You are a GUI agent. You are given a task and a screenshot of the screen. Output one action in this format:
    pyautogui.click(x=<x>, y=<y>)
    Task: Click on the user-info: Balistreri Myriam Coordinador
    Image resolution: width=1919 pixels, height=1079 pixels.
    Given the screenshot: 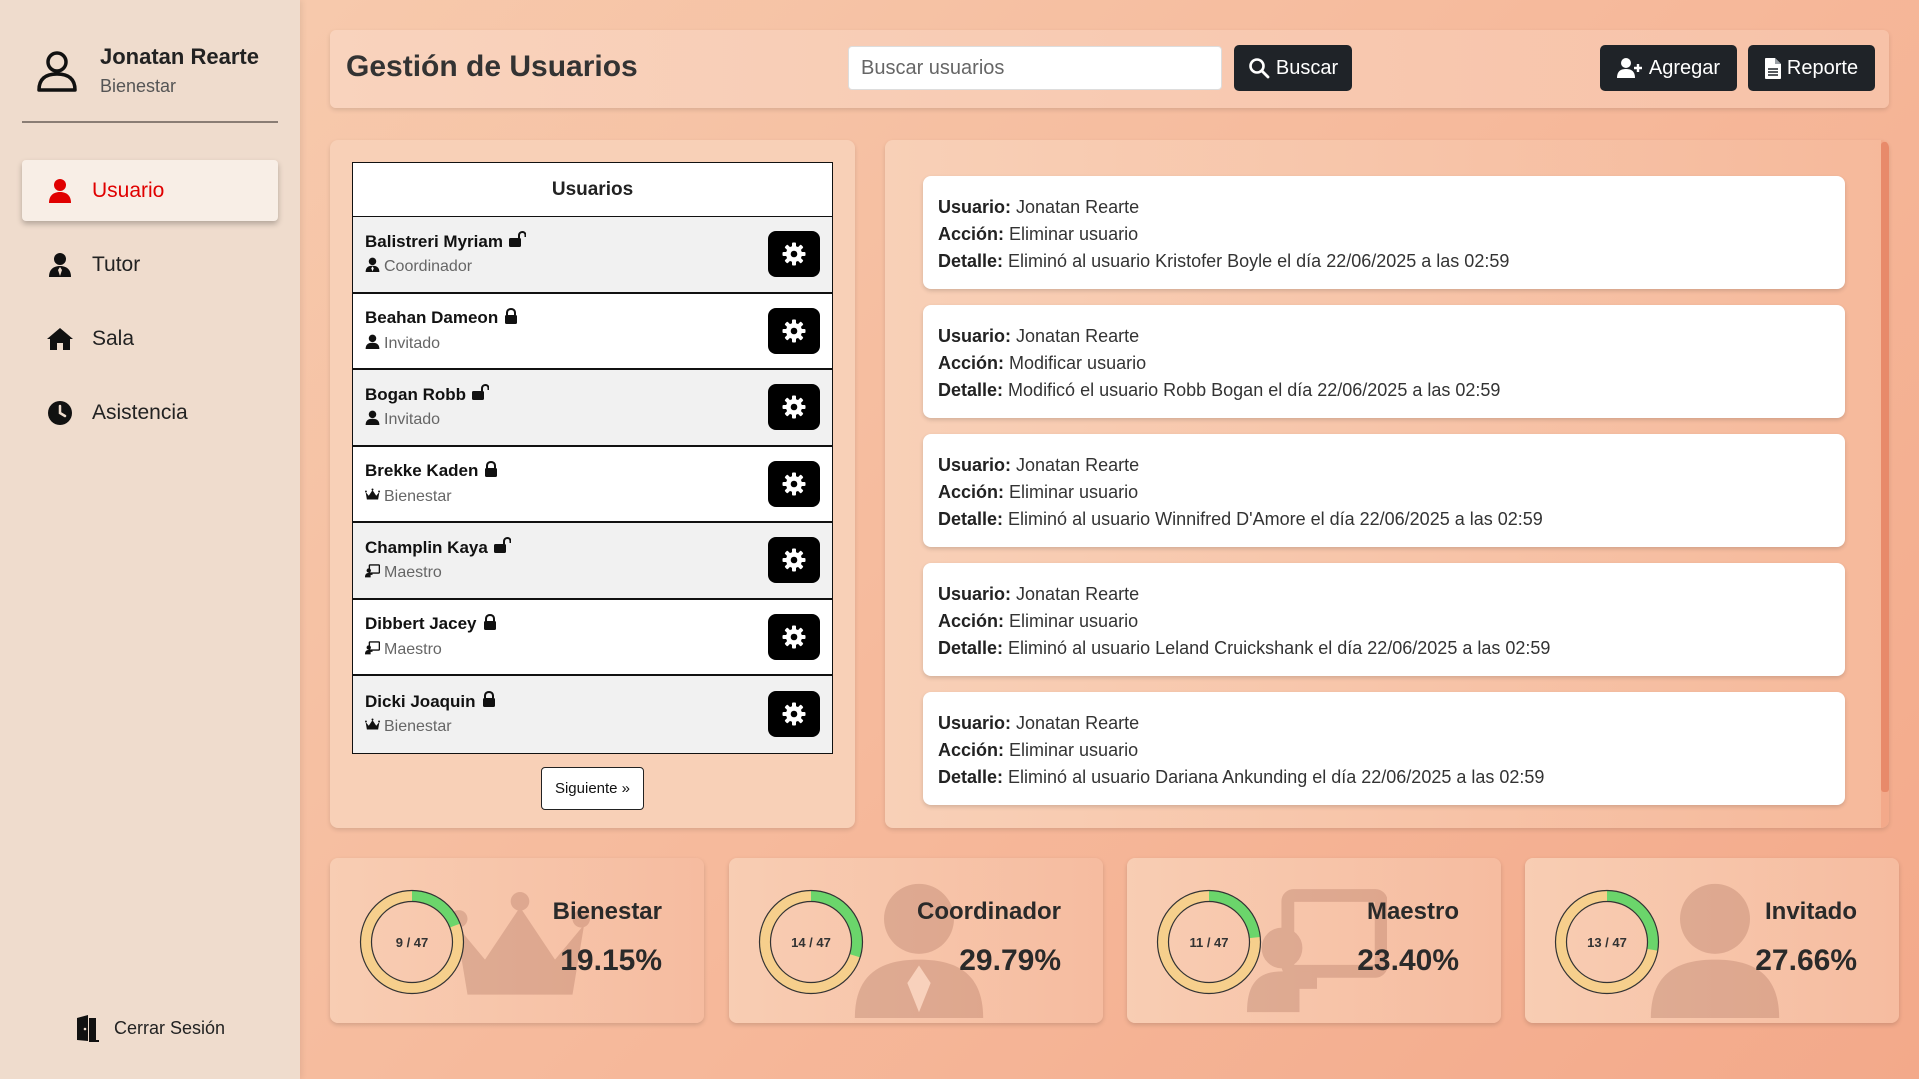 What is the action you would take?
    pyautogui.click(x=446, y=254)
    